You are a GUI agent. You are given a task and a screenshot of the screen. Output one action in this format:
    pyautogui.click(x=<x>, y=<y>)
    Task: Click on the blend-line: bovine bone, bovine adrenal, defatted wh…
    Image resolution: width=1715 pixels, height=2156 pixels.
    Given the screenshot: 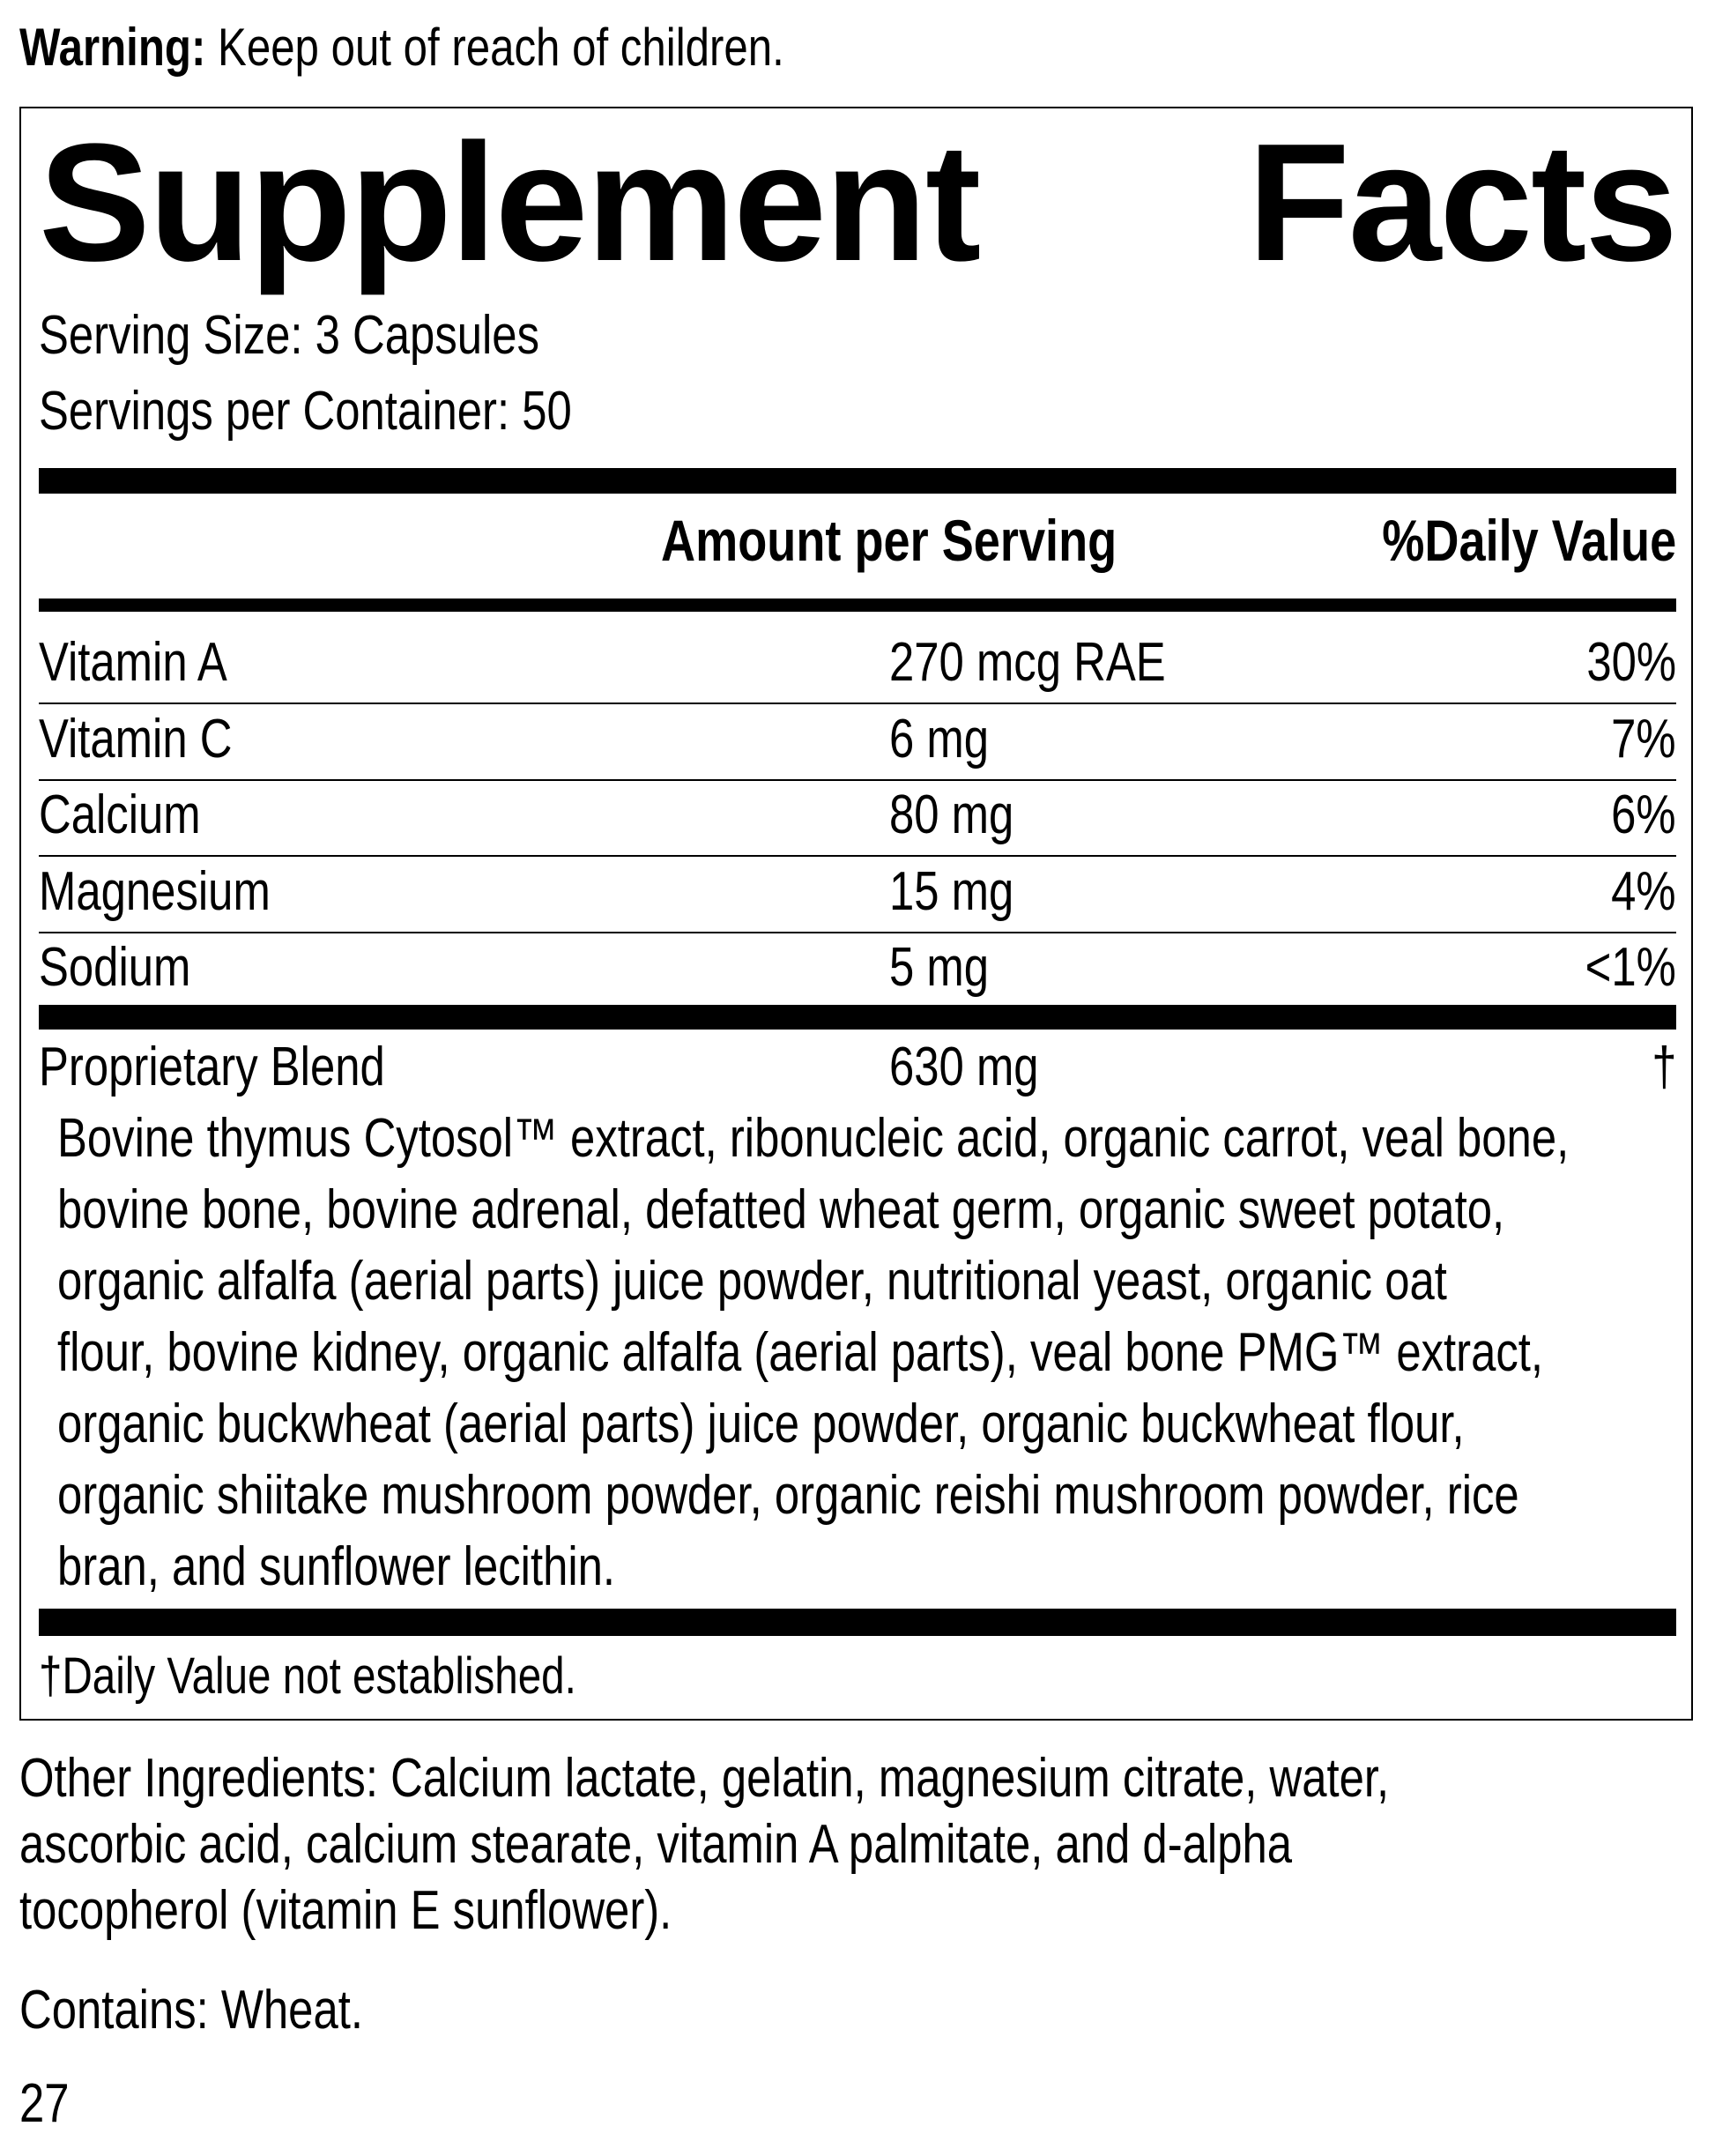 What is the action you would take?
    pyautogui.click(x=781, y=1209)
    